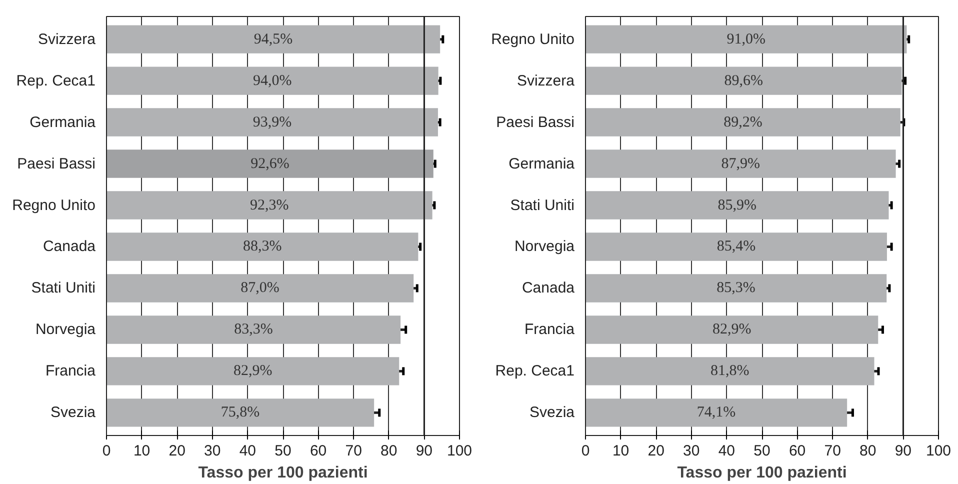 This screenshot has height=484, width=958. I want to click on data-label: 89,2%, so click(743, 122).